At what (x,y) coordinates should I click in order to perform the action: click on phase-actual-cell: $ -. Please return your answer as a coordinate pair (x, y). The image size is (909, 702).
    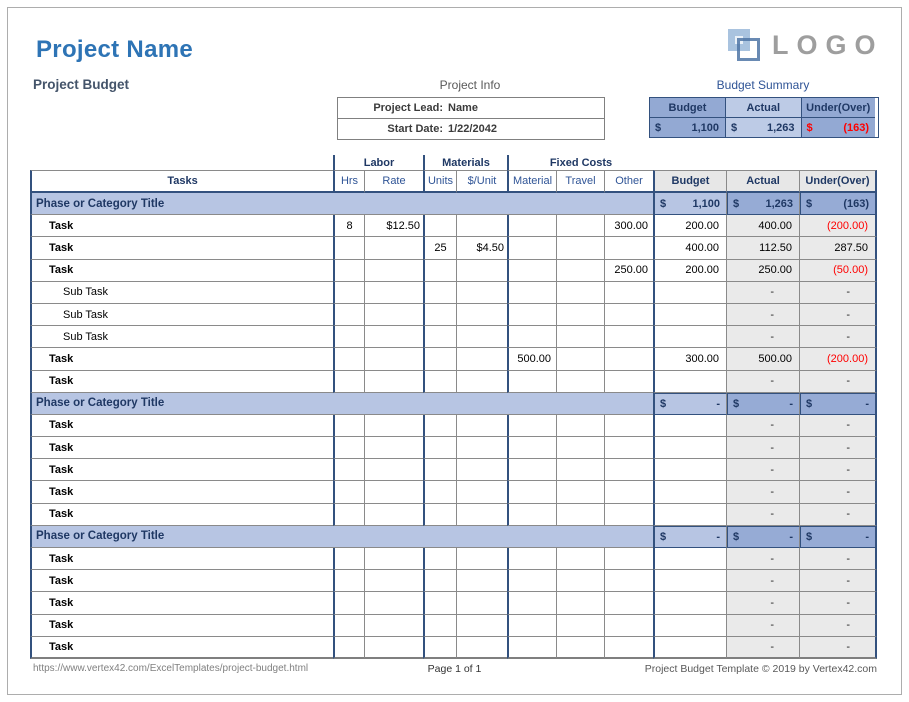
    Looking at the image, I should click on (763, 403).